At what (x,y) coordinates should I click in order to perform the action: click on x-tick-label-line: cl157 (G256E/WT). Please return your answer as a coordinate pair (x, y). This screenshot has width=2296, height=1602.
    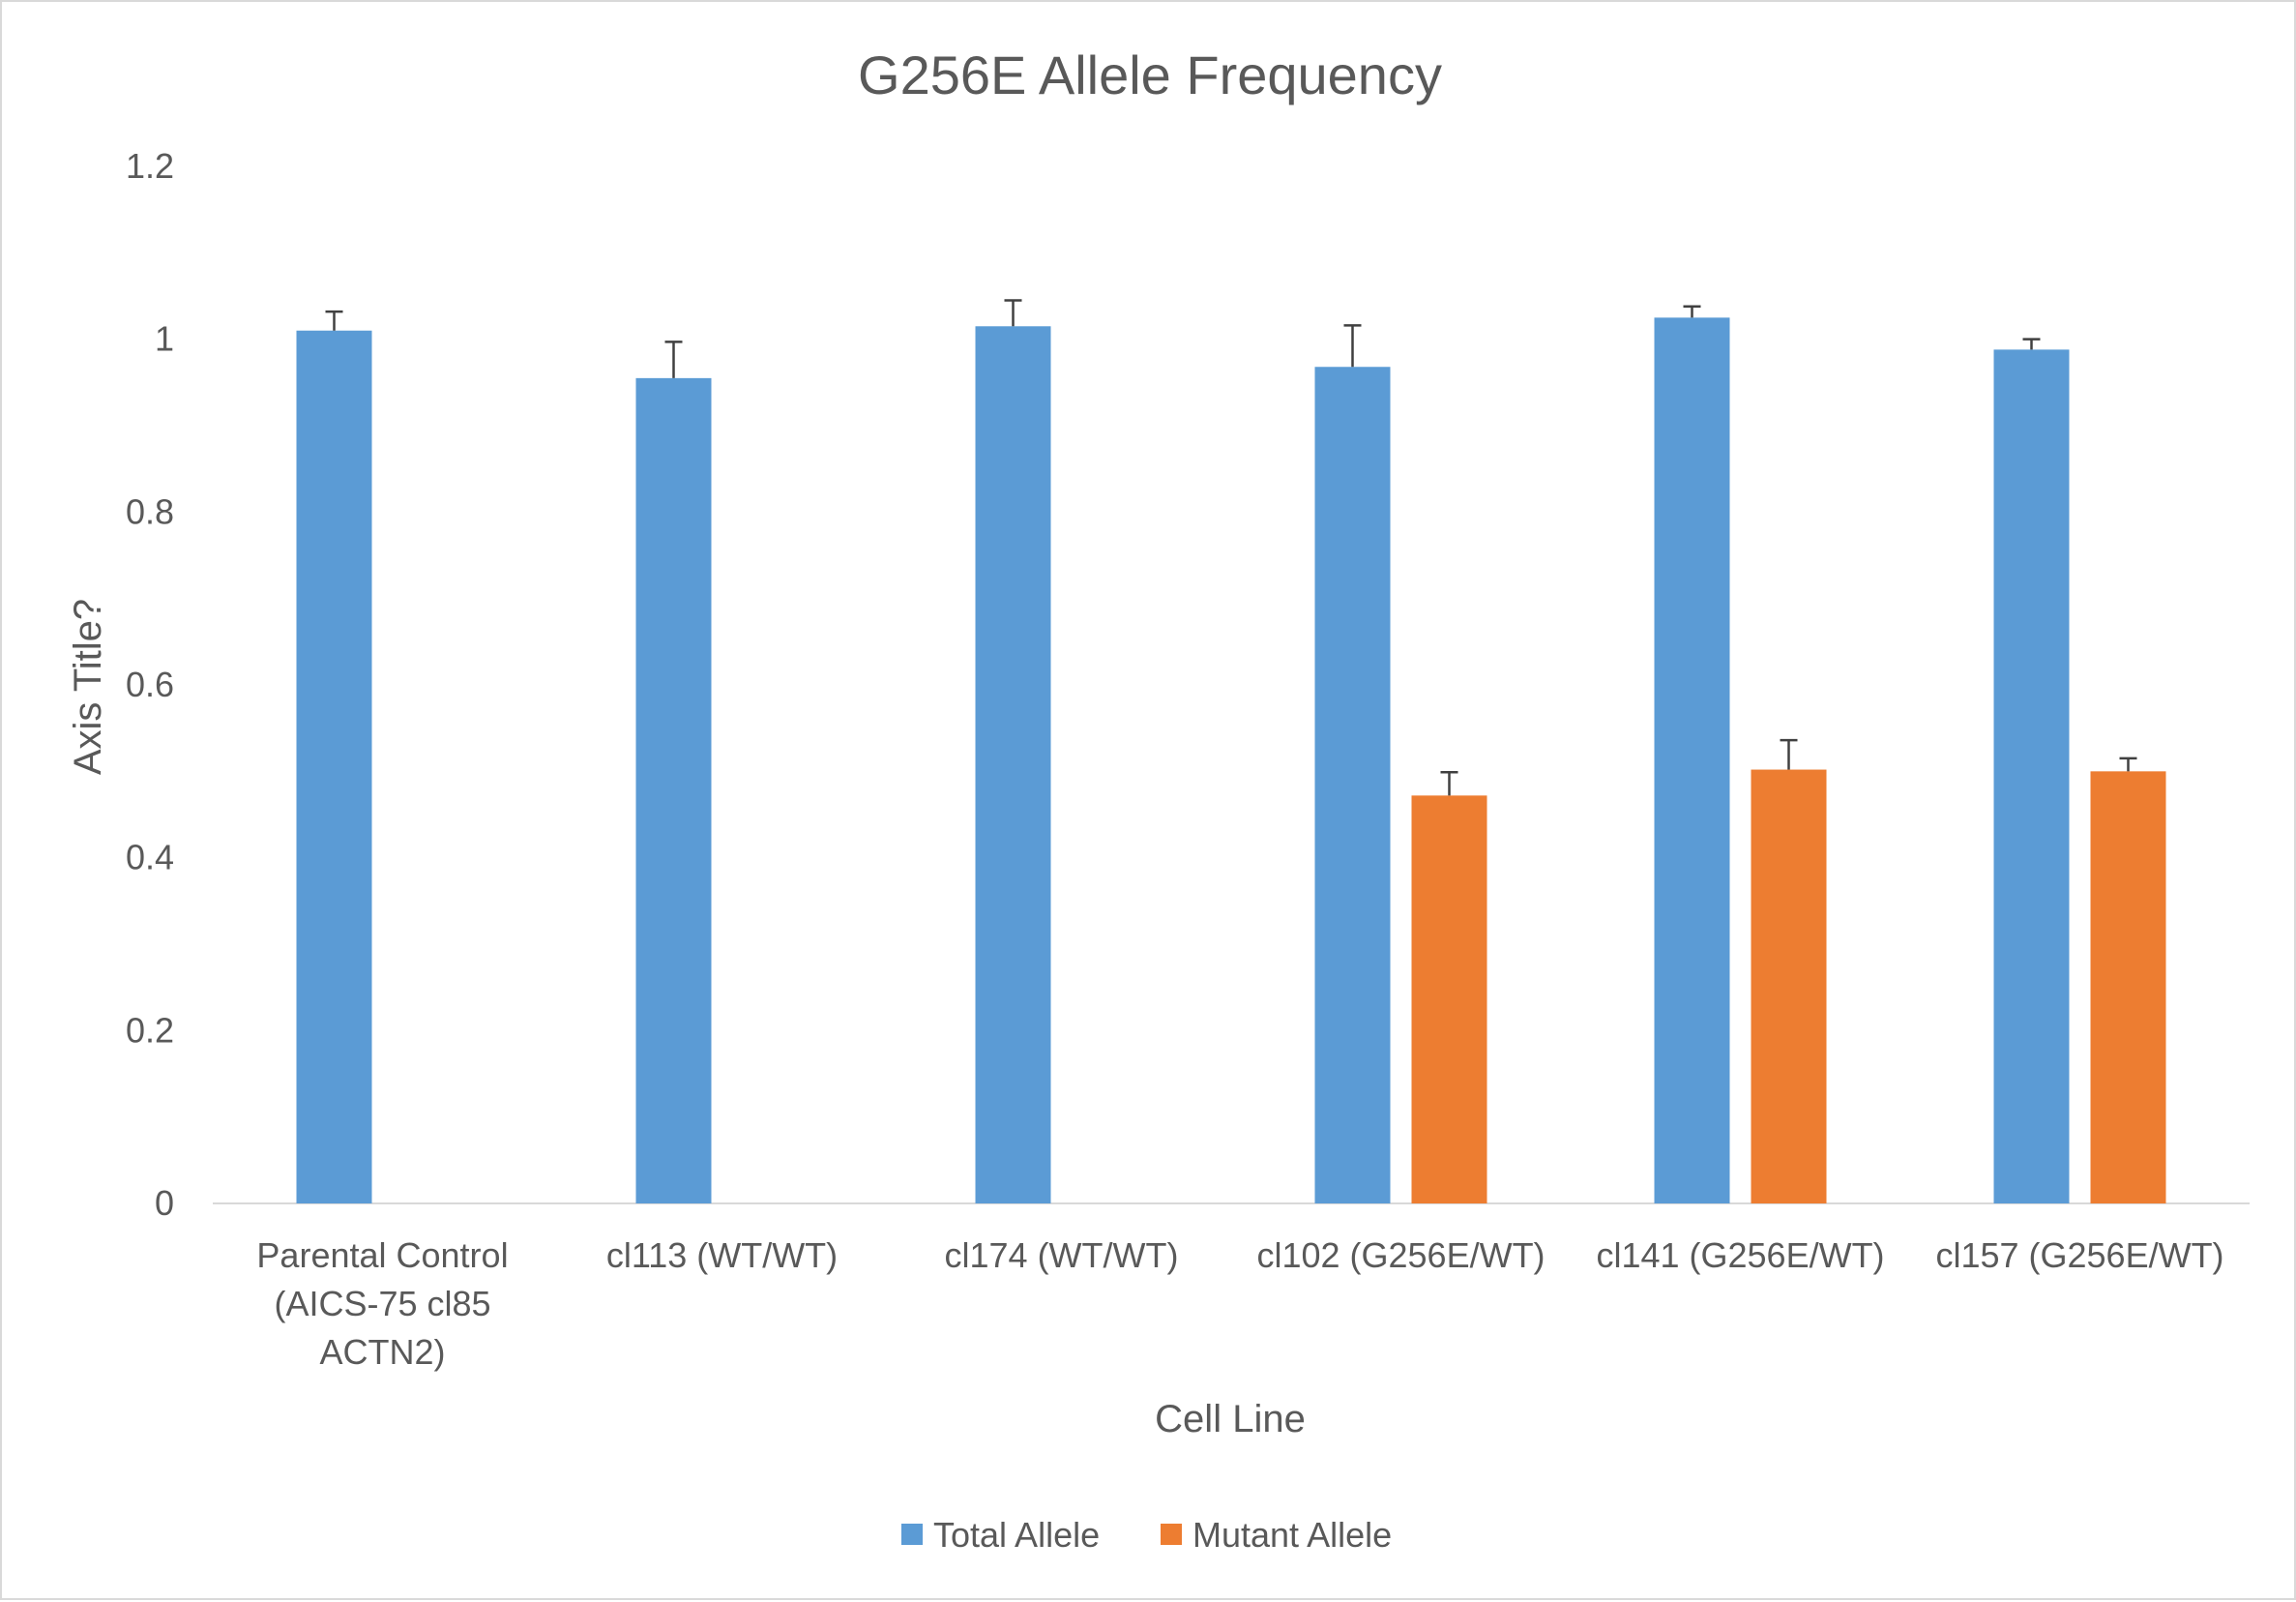
    Looking at the image, I should click on (2079, 1255).